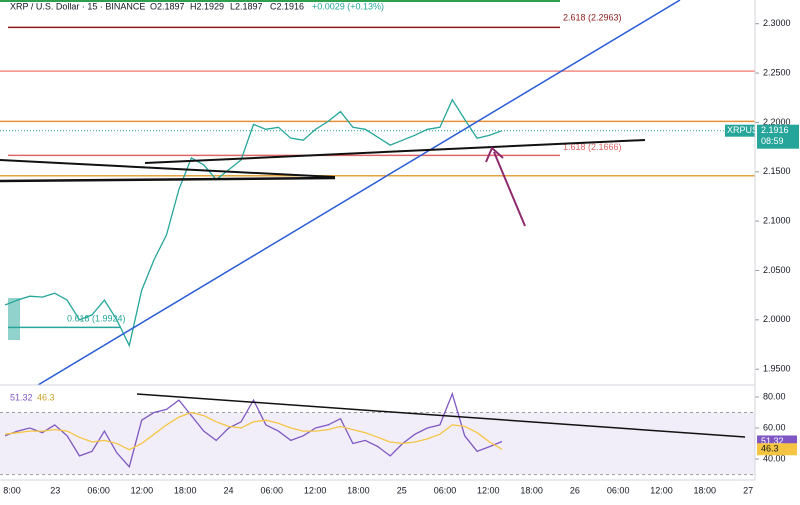  I want to click on arrow, so click(505, 186).